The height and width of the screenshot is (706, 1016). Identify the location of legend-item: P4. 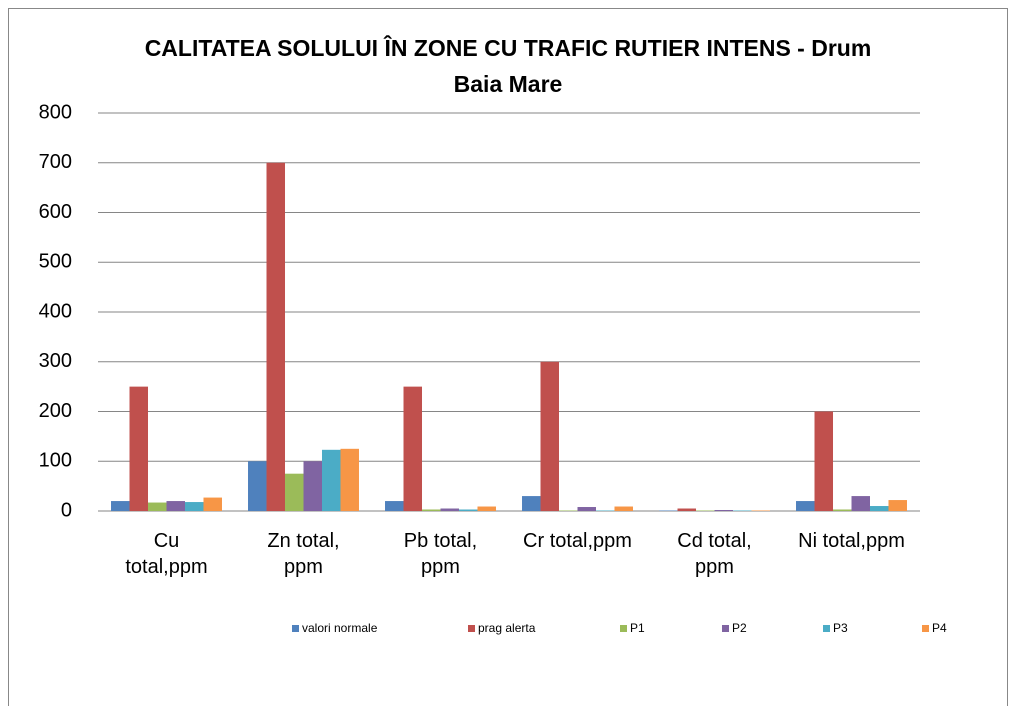
(934, 628).